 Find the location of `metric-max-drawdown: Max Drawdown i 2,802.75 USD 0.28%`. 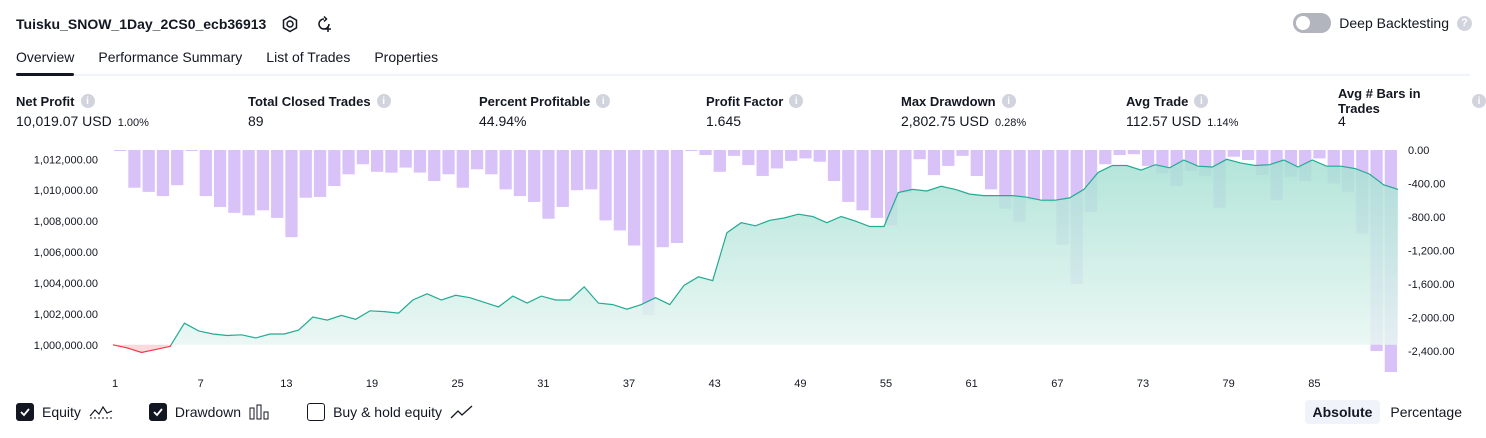

metric-max-drawdown: Max Drawdown i 2,802.75 USD 0.28% is located at coordinates (964, 111).